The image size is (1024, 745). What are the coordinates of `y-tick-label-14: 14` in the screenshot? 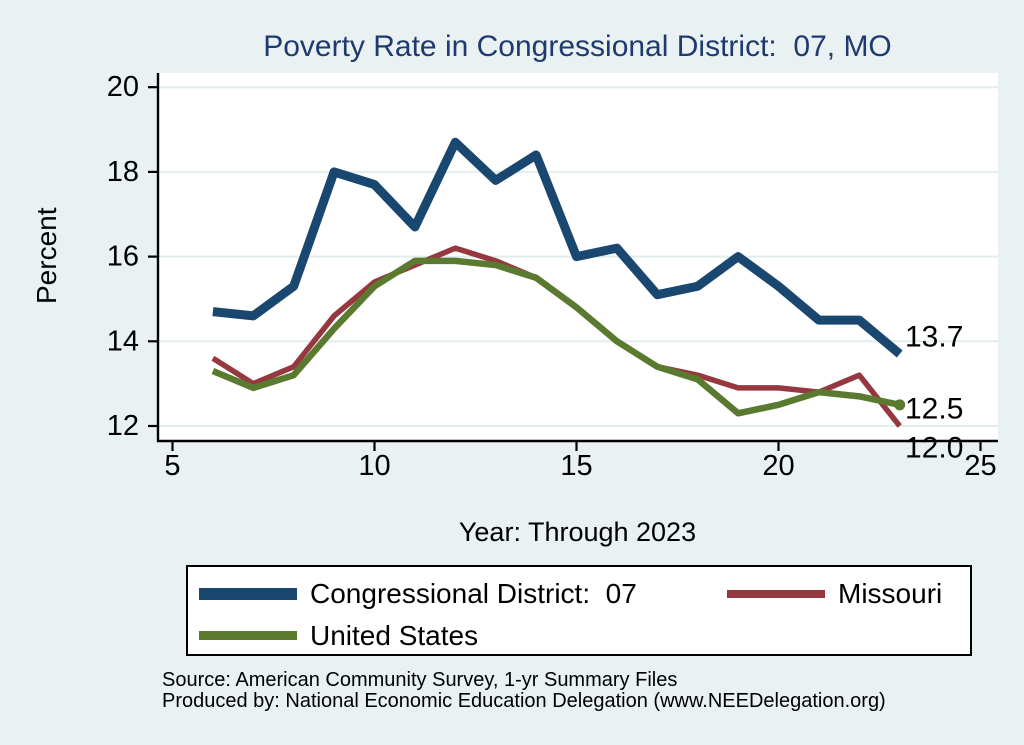 It's located at (123, 341).